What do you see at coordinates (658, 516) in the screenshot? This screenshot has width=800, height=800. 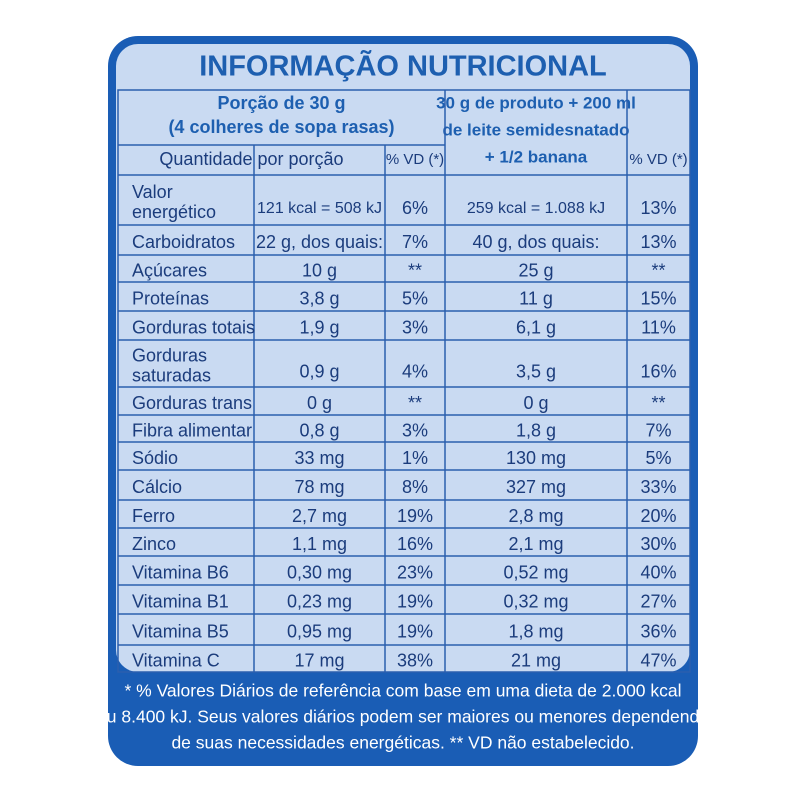 I see `cell-value: 20%` at bounding box center [658, 516].